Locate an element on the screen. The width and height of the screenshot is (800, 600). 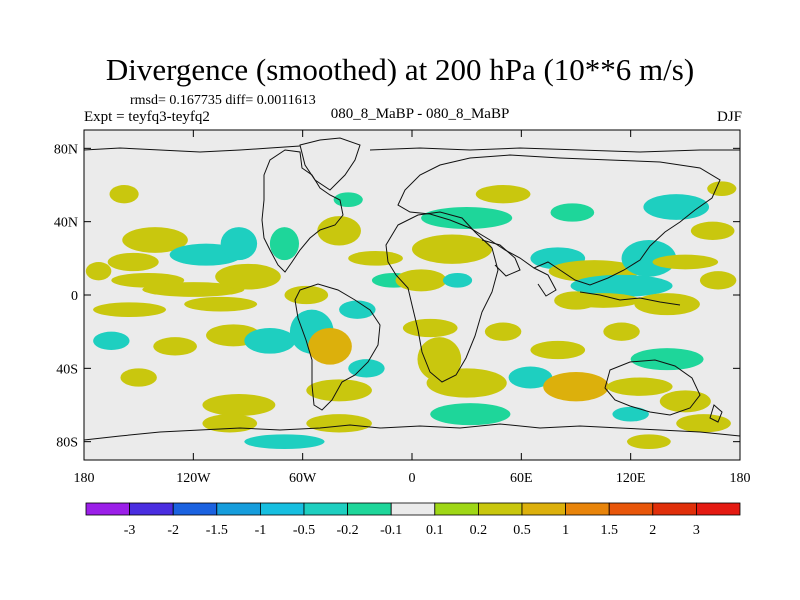
colorbar-label: 1.5 is located at coordinates (609, 530).